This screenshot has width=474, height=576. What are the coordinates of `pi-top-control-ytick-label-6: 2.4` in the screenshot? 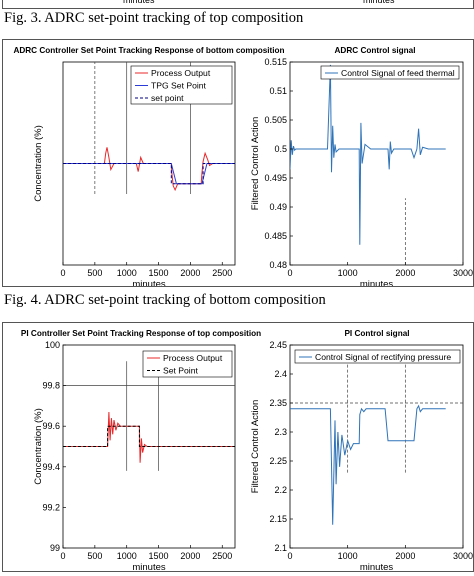 It's located at (280, 374).